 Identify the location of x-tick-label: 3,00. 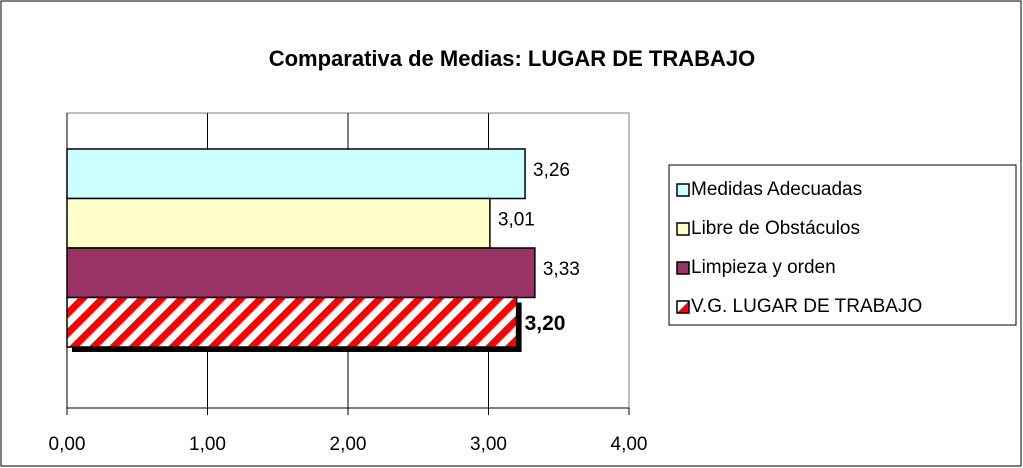
(488, 444).